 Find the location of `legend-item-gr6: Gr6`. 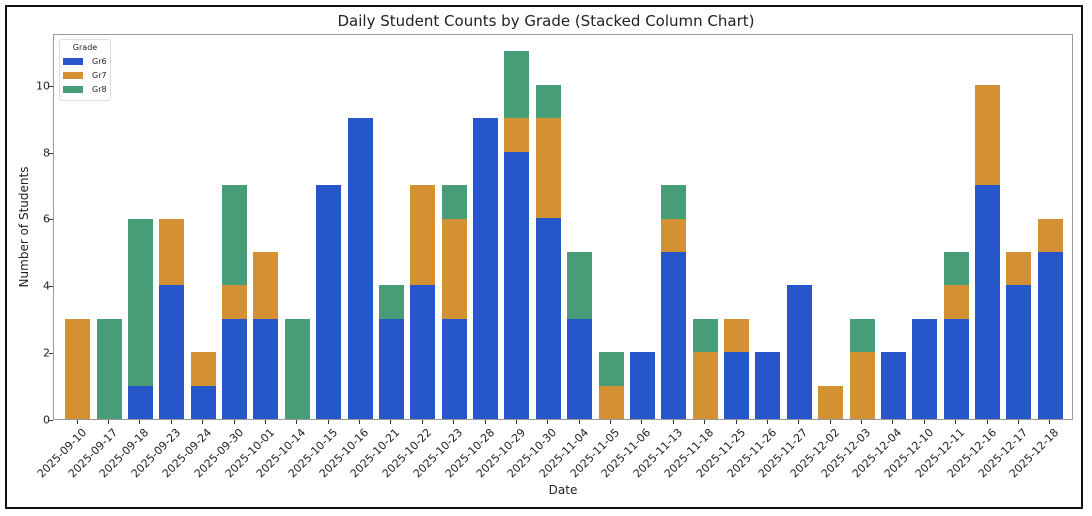

legend-item-gr6: Gr6 is located at coordinates (85, 61).